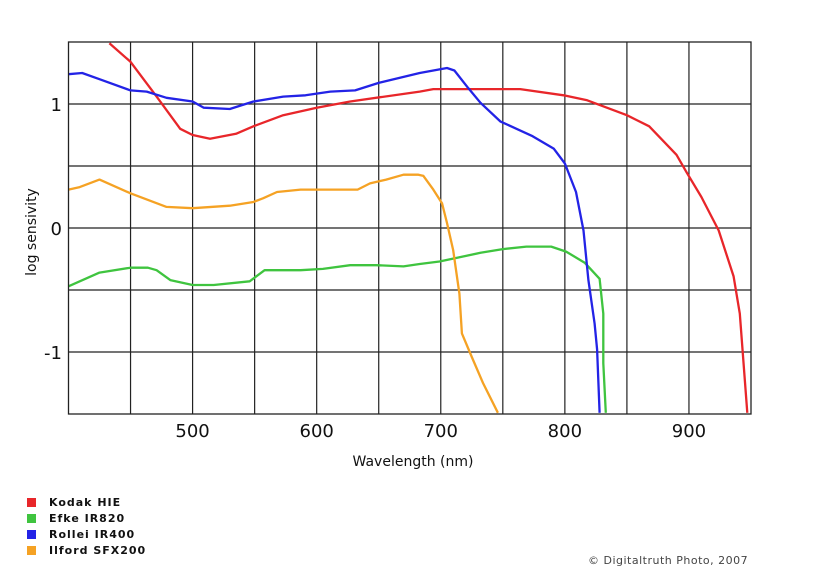 This screenshot has height=570, width=821. I want to click on legend-item-efke-ir820: Efke IR820, so click(86, 518).